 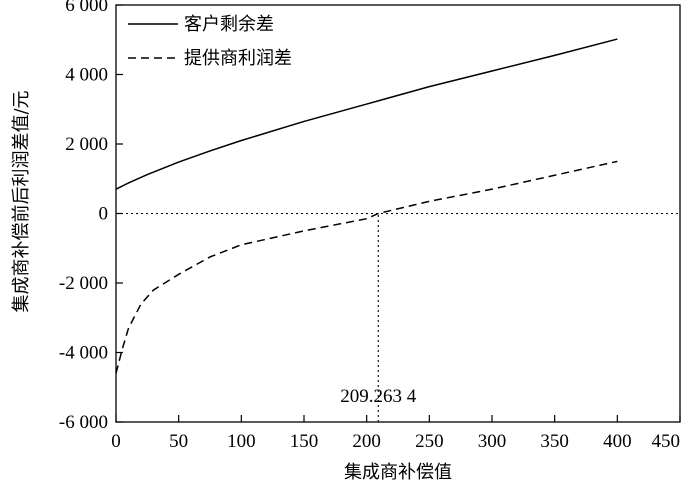 What do you see at coordinates (116, 441) in the screenshot?
I see `x-tick-label: 0` at bounding box center [116, 441].